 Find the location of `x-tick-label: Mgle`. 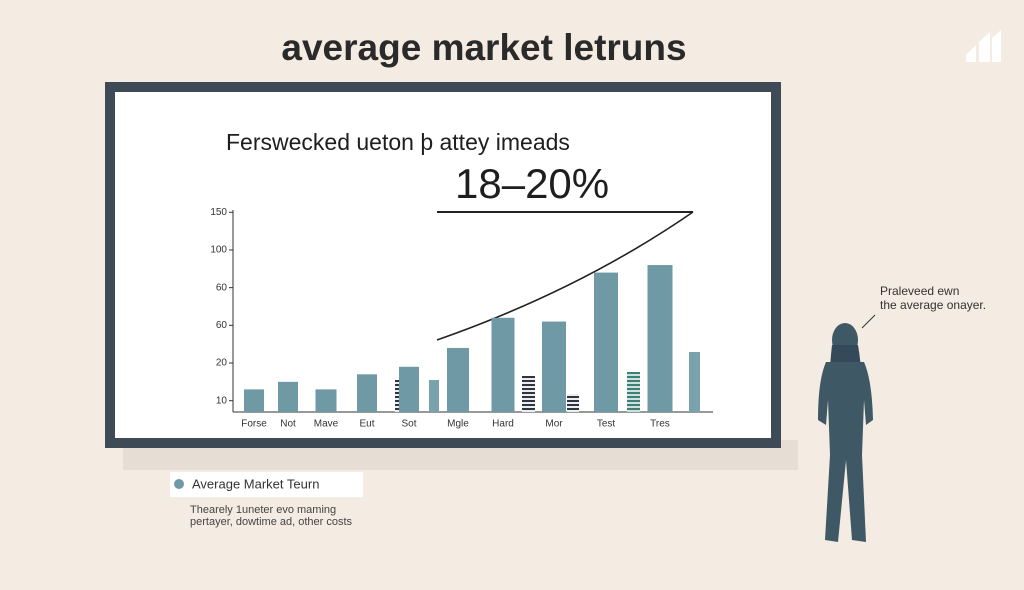

x-tick-label: Mgle is located at coordinates (458, 424).